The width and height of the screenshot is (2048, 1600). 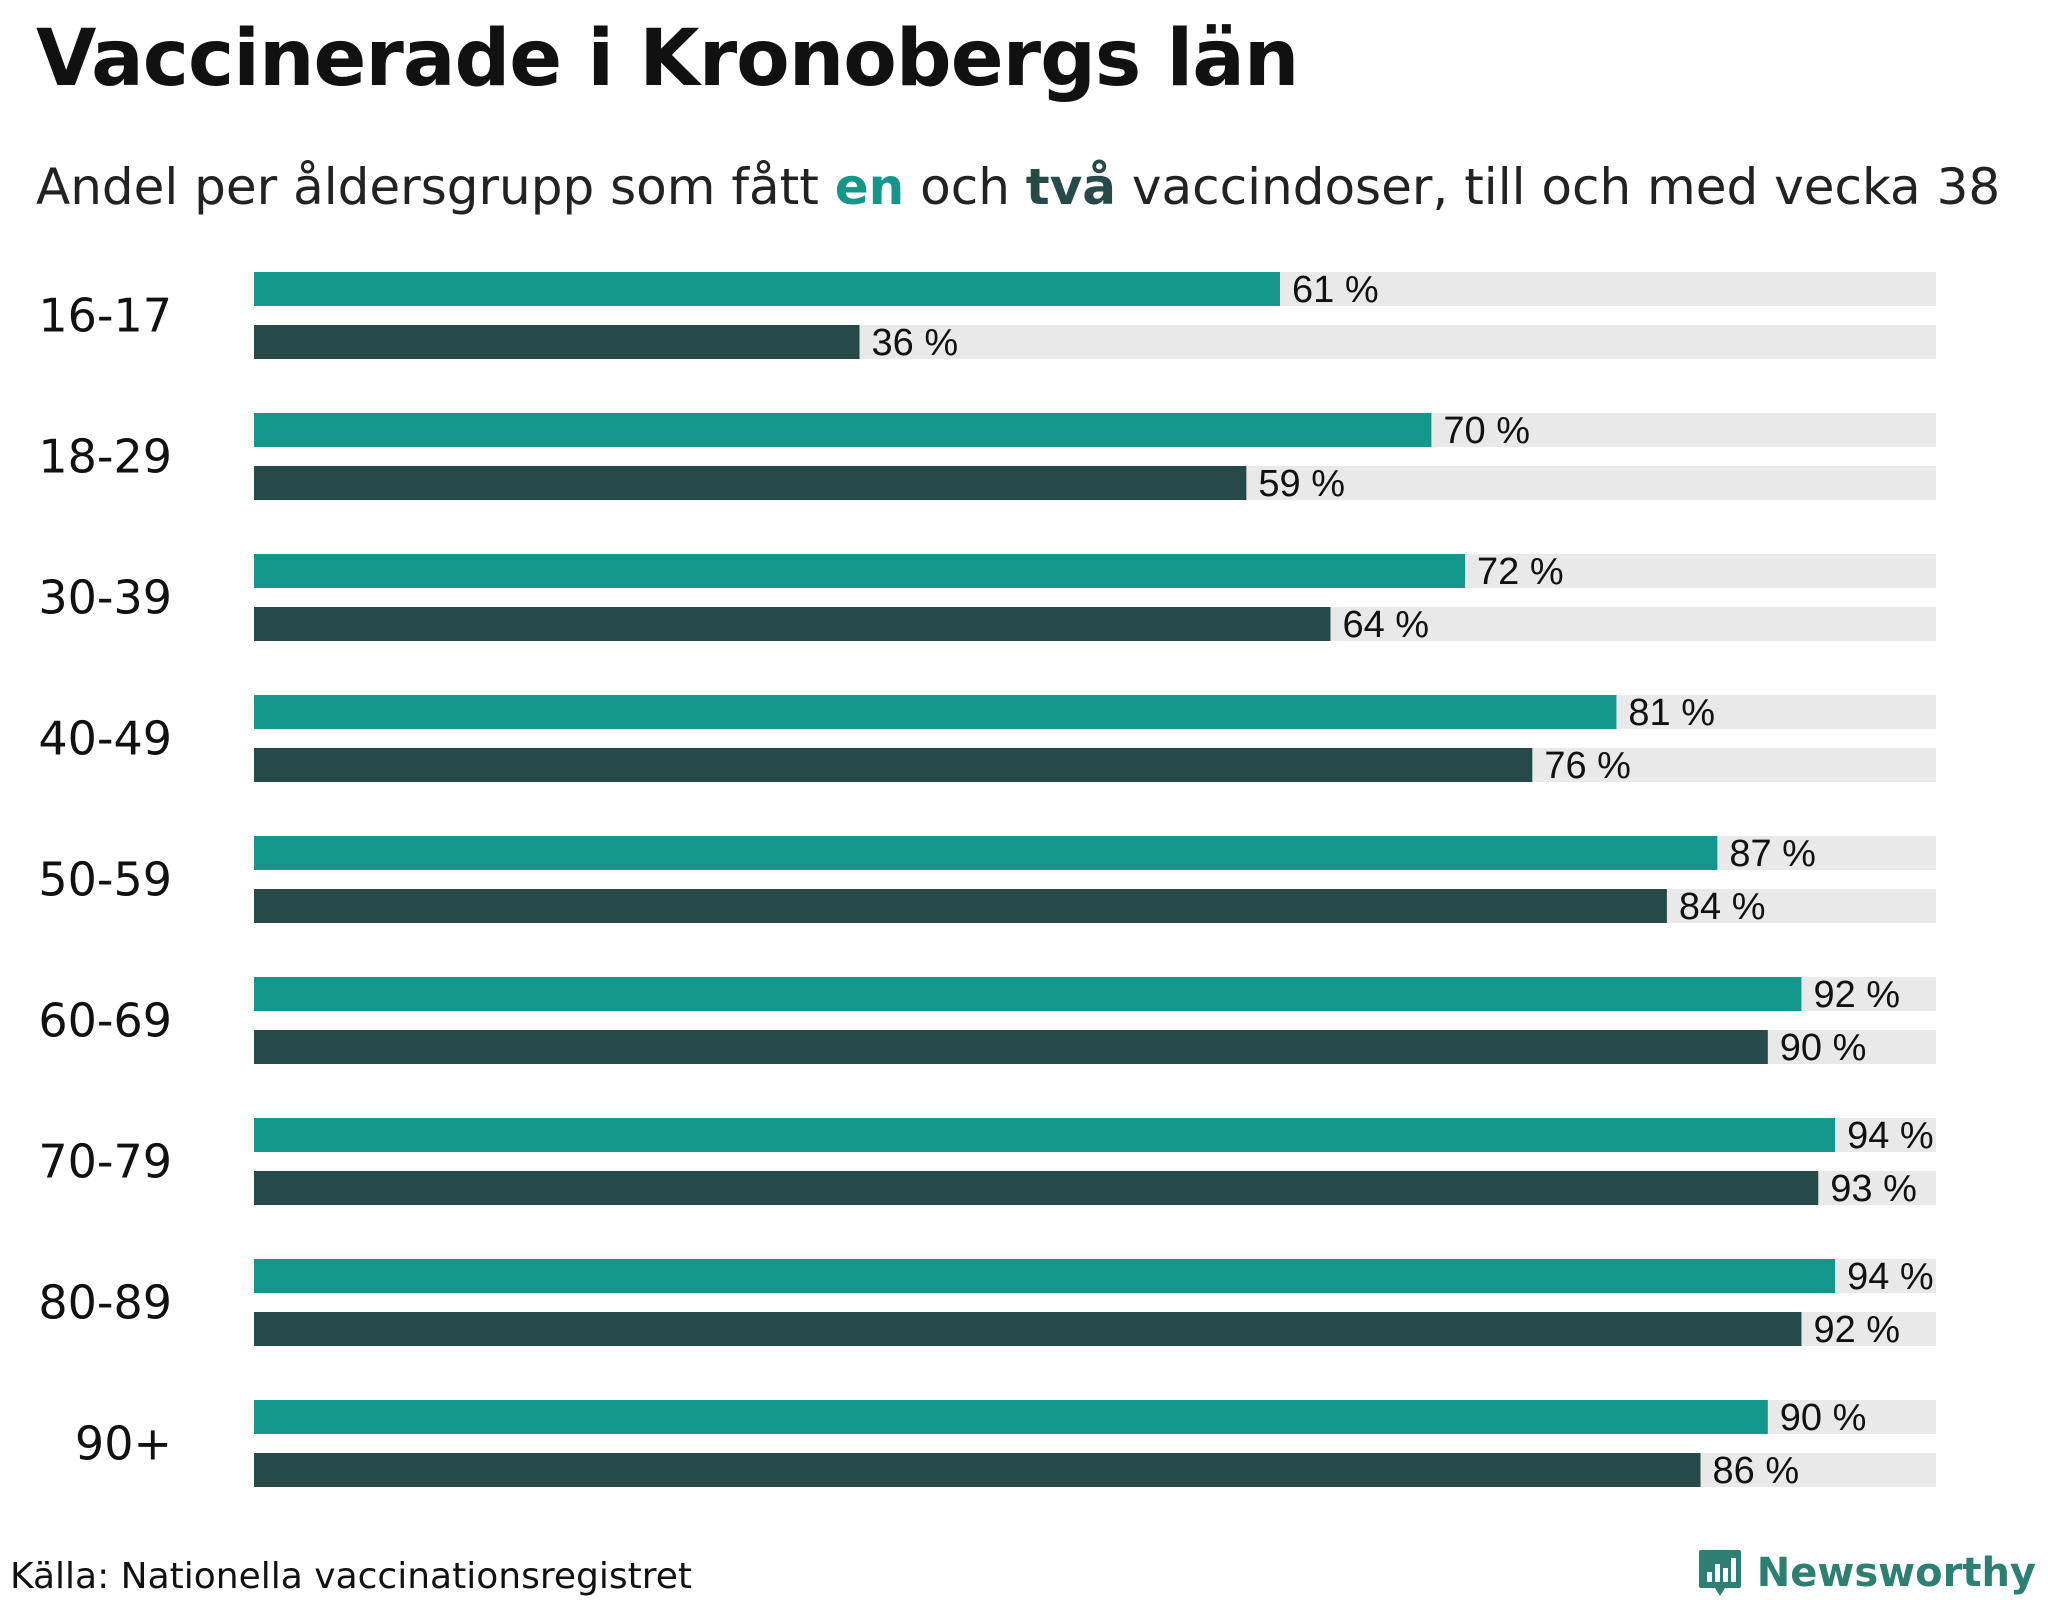 What do you see at coordinates (1486, 431) in the screenshot?
I see `data-label: 70 %` at bounding box center [1486, 431].